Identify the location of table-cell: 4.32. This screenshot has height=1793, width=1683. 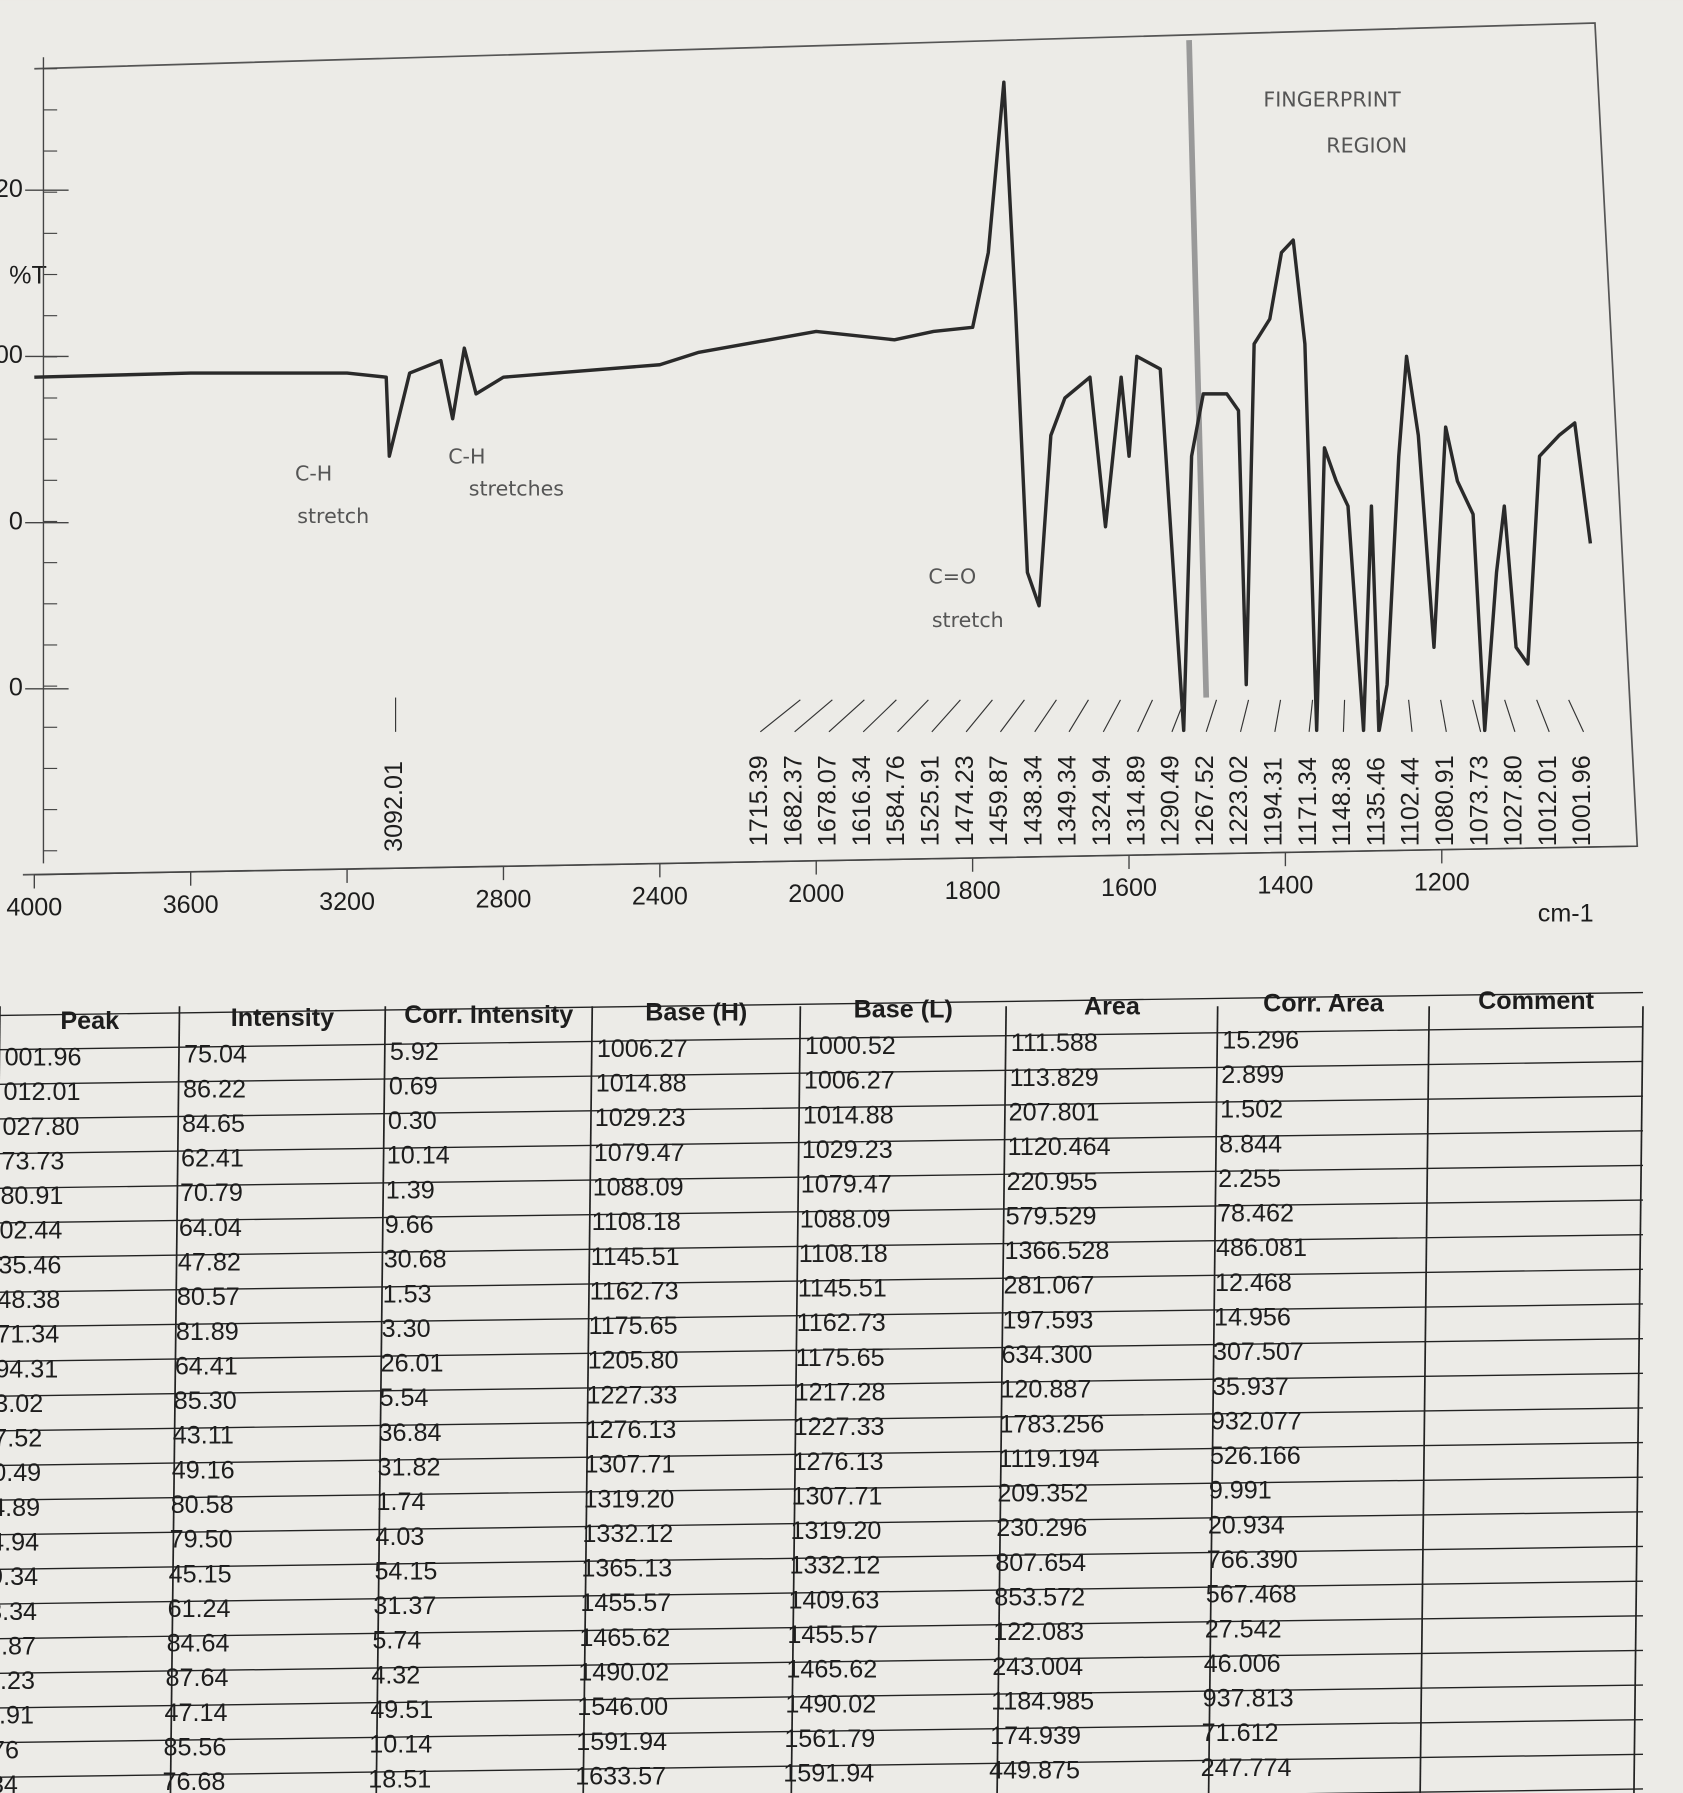
(395, 1675).